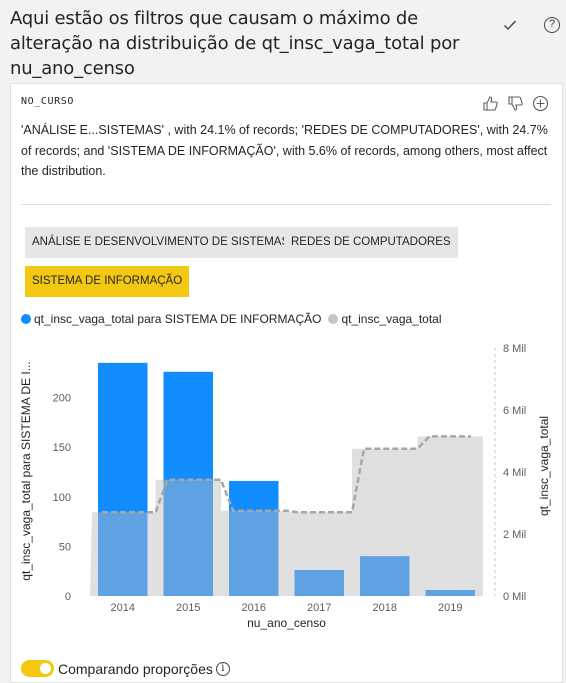 The height and width of the screenshot is (683, 566). What do you see at coordinates (385, 608) in the screenshot?
I see `x-tick-label: 2018` at bounding box center [385, 608].